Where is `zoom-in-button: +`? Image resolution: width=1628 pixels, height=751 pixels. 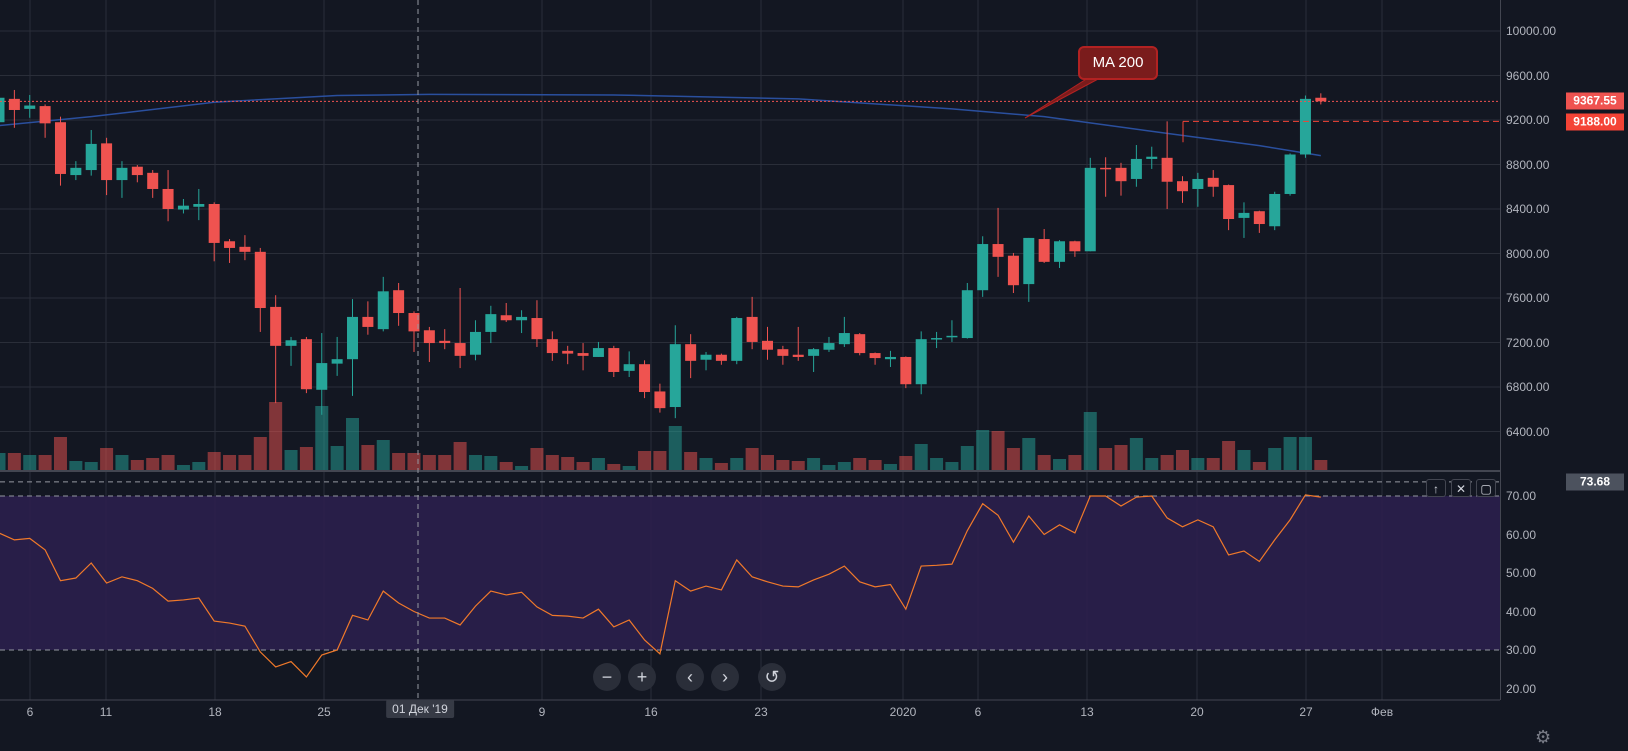
zoom-in-button: + is located at coordinates (642, 677).